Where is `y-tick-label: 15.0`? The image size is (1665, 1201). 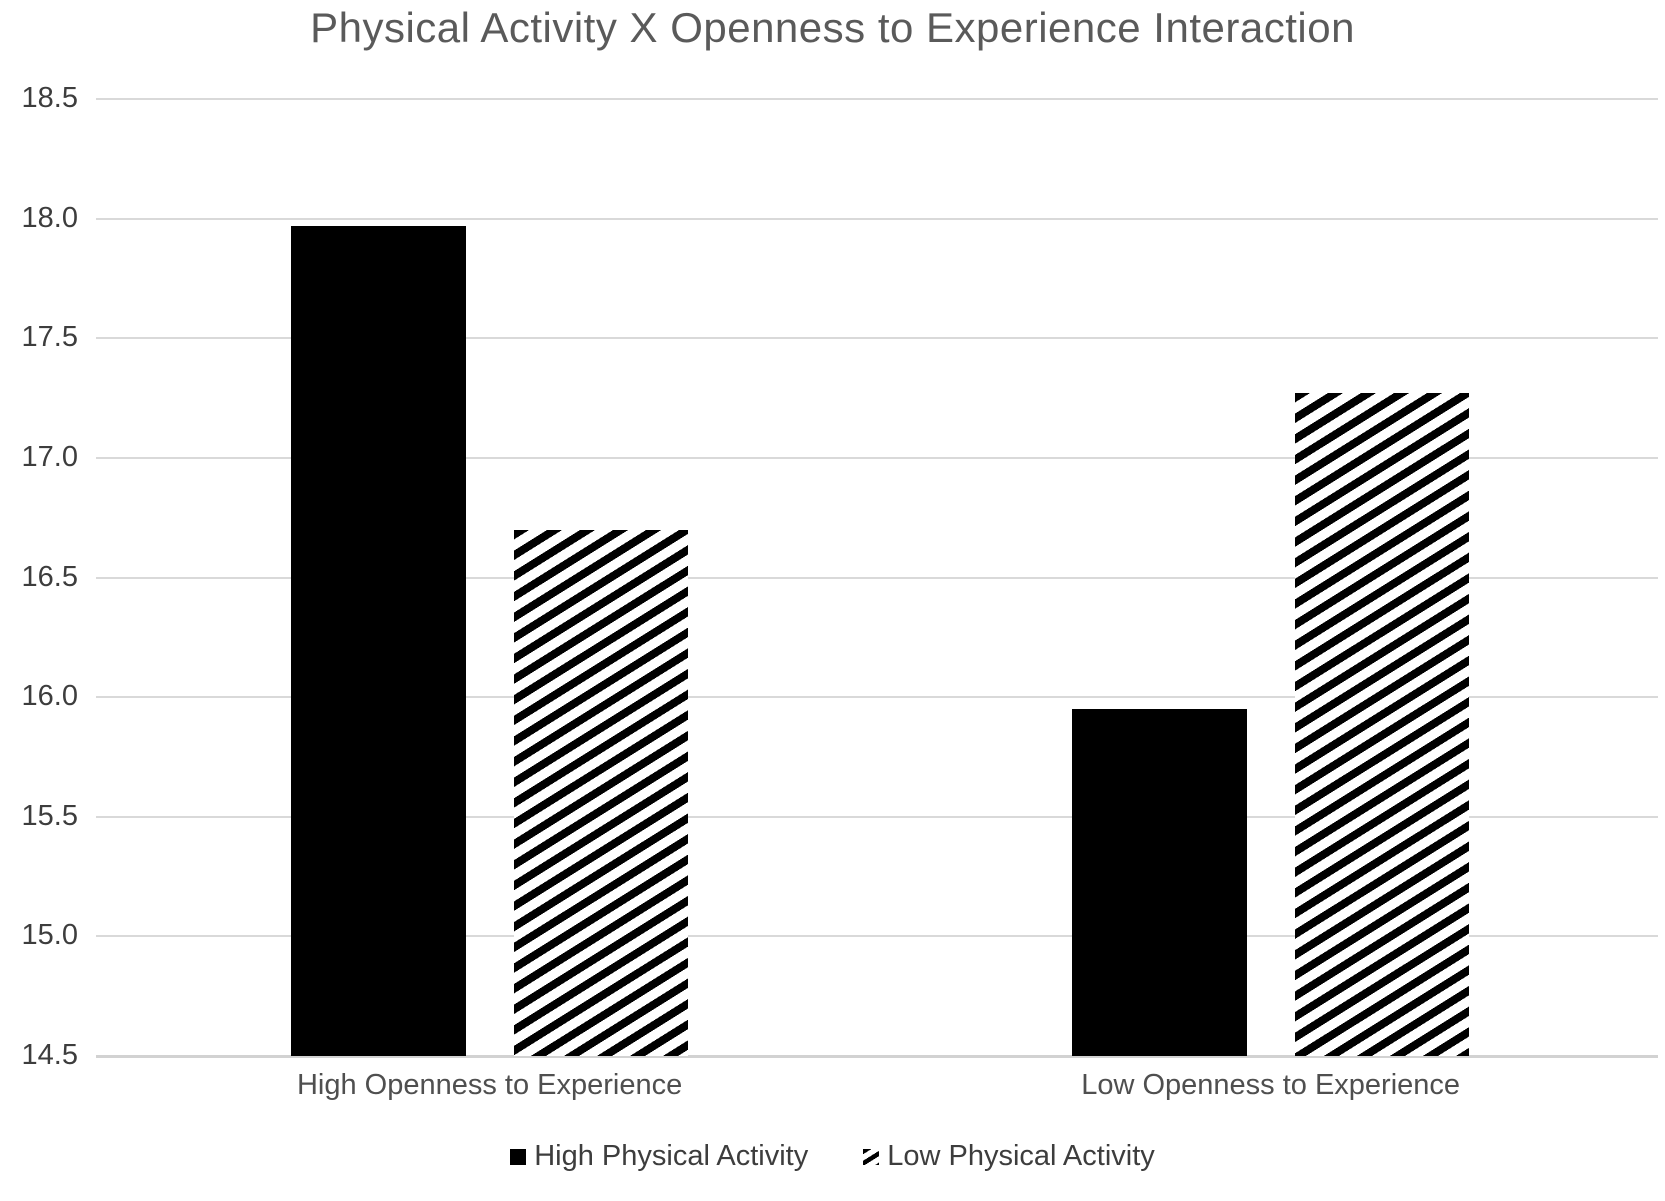
y-tick-label: 15.0 is located at coordinates (49, 935).